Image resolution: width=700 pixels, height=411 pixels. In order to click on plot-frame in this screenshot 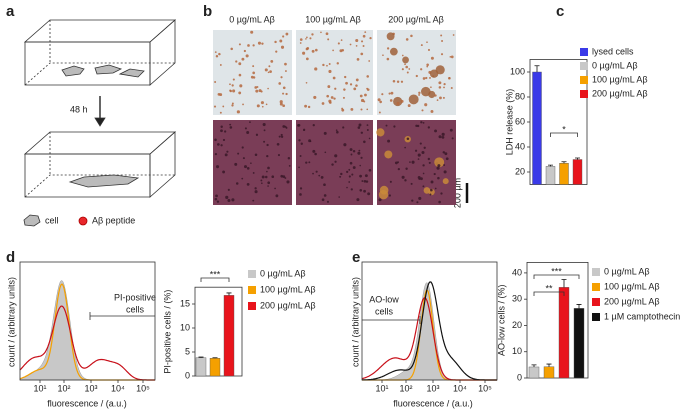, I will do `click(429, 321)`.